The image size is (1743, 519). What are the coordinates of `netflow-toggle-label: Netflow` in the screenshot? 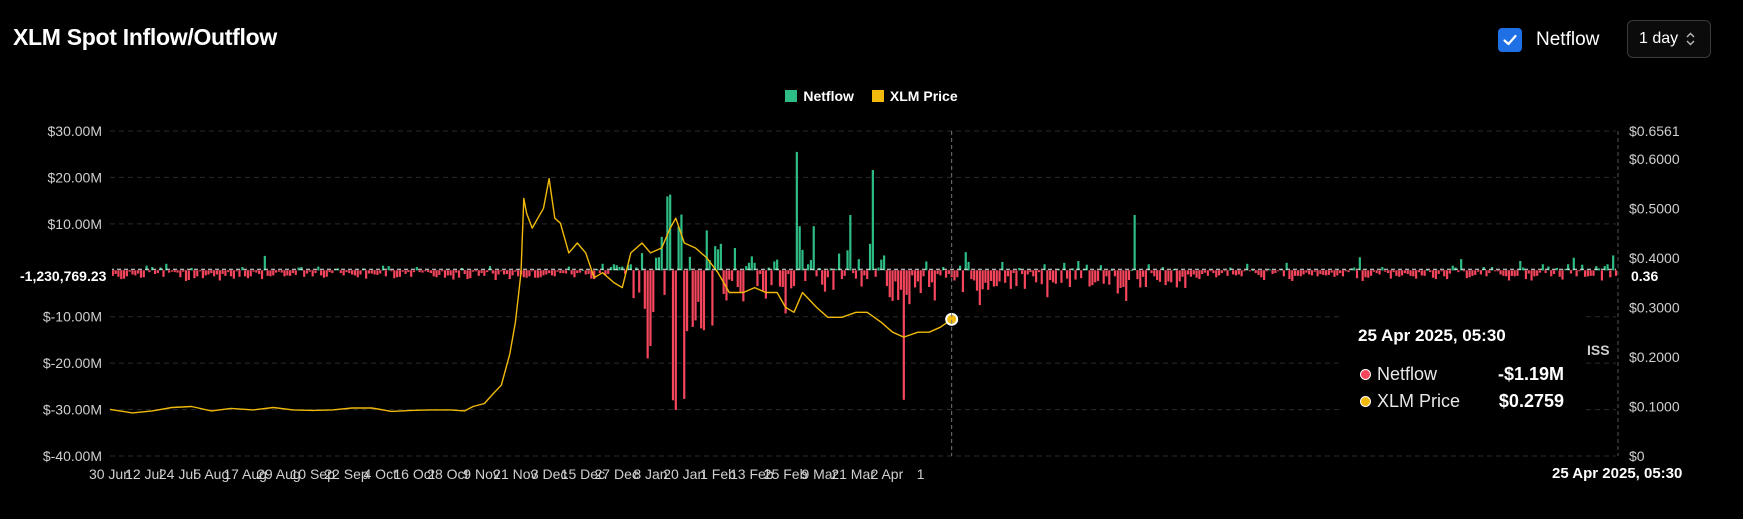 It's located at (1568, 39).